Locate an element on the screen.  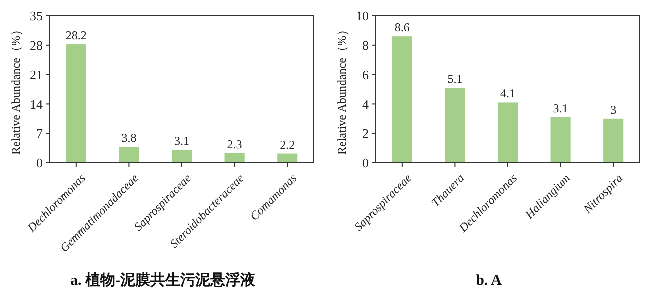
y-tick-label: 7 is located at coordinates (40, 134).